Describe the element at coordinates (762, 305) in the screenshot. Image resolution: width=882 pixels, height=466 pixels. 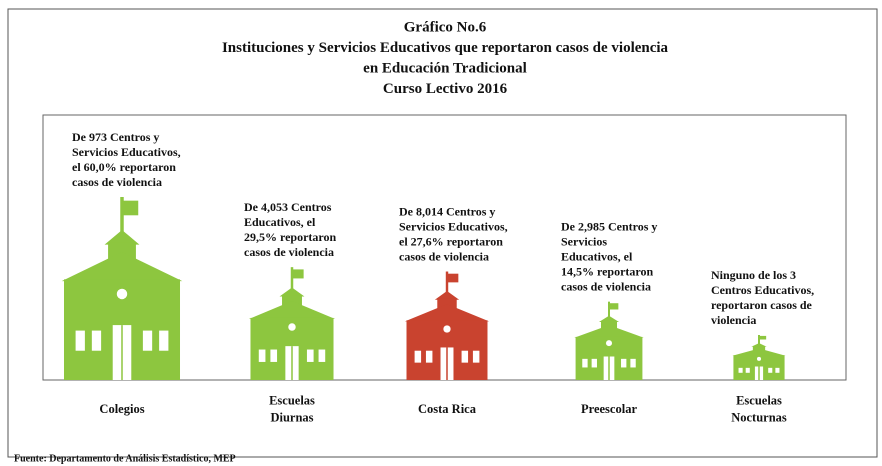
I see `annotation: reportaron casos de` at that location.